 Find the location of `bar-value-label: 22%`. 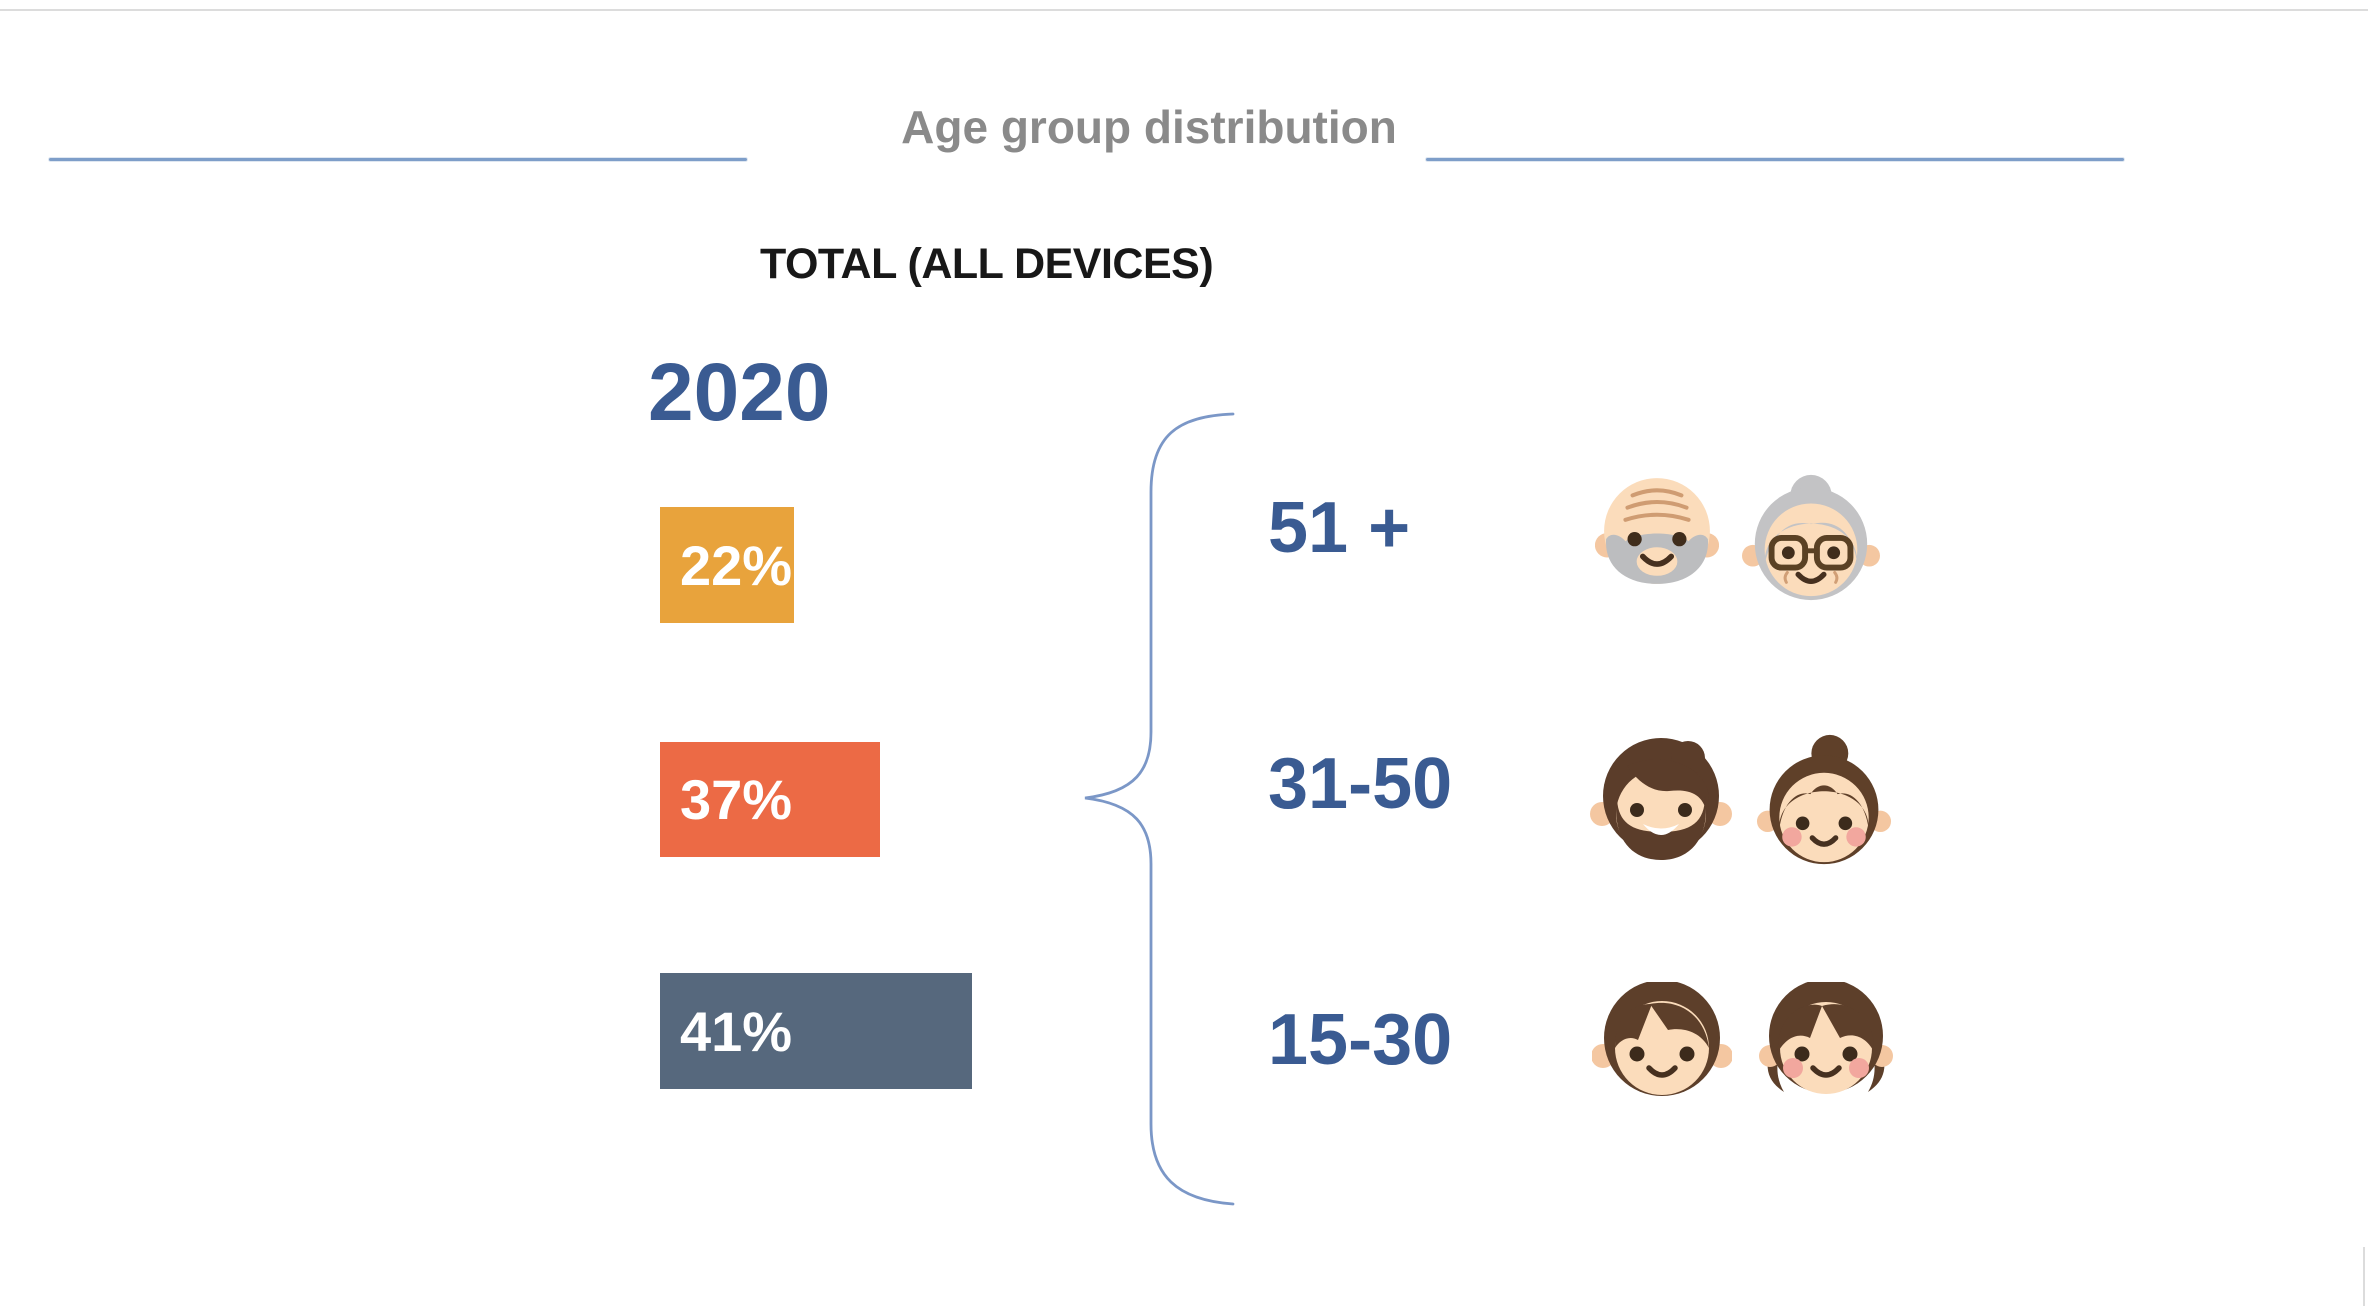

bar-value-label: 22% is located at coordinates (736, 565).